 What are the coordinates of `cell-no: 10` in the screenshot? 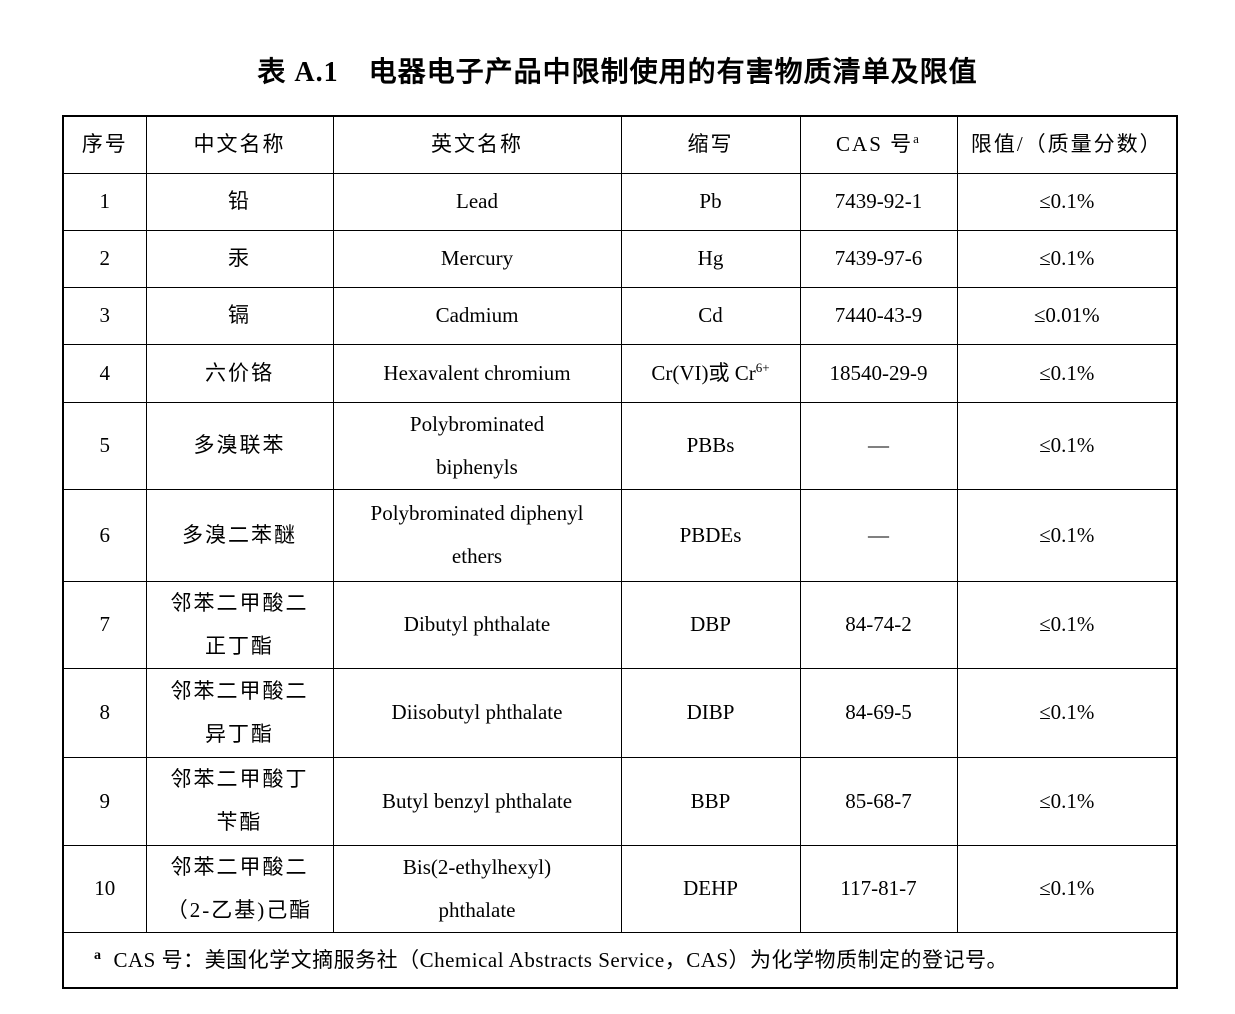 It's located at (104, 888).